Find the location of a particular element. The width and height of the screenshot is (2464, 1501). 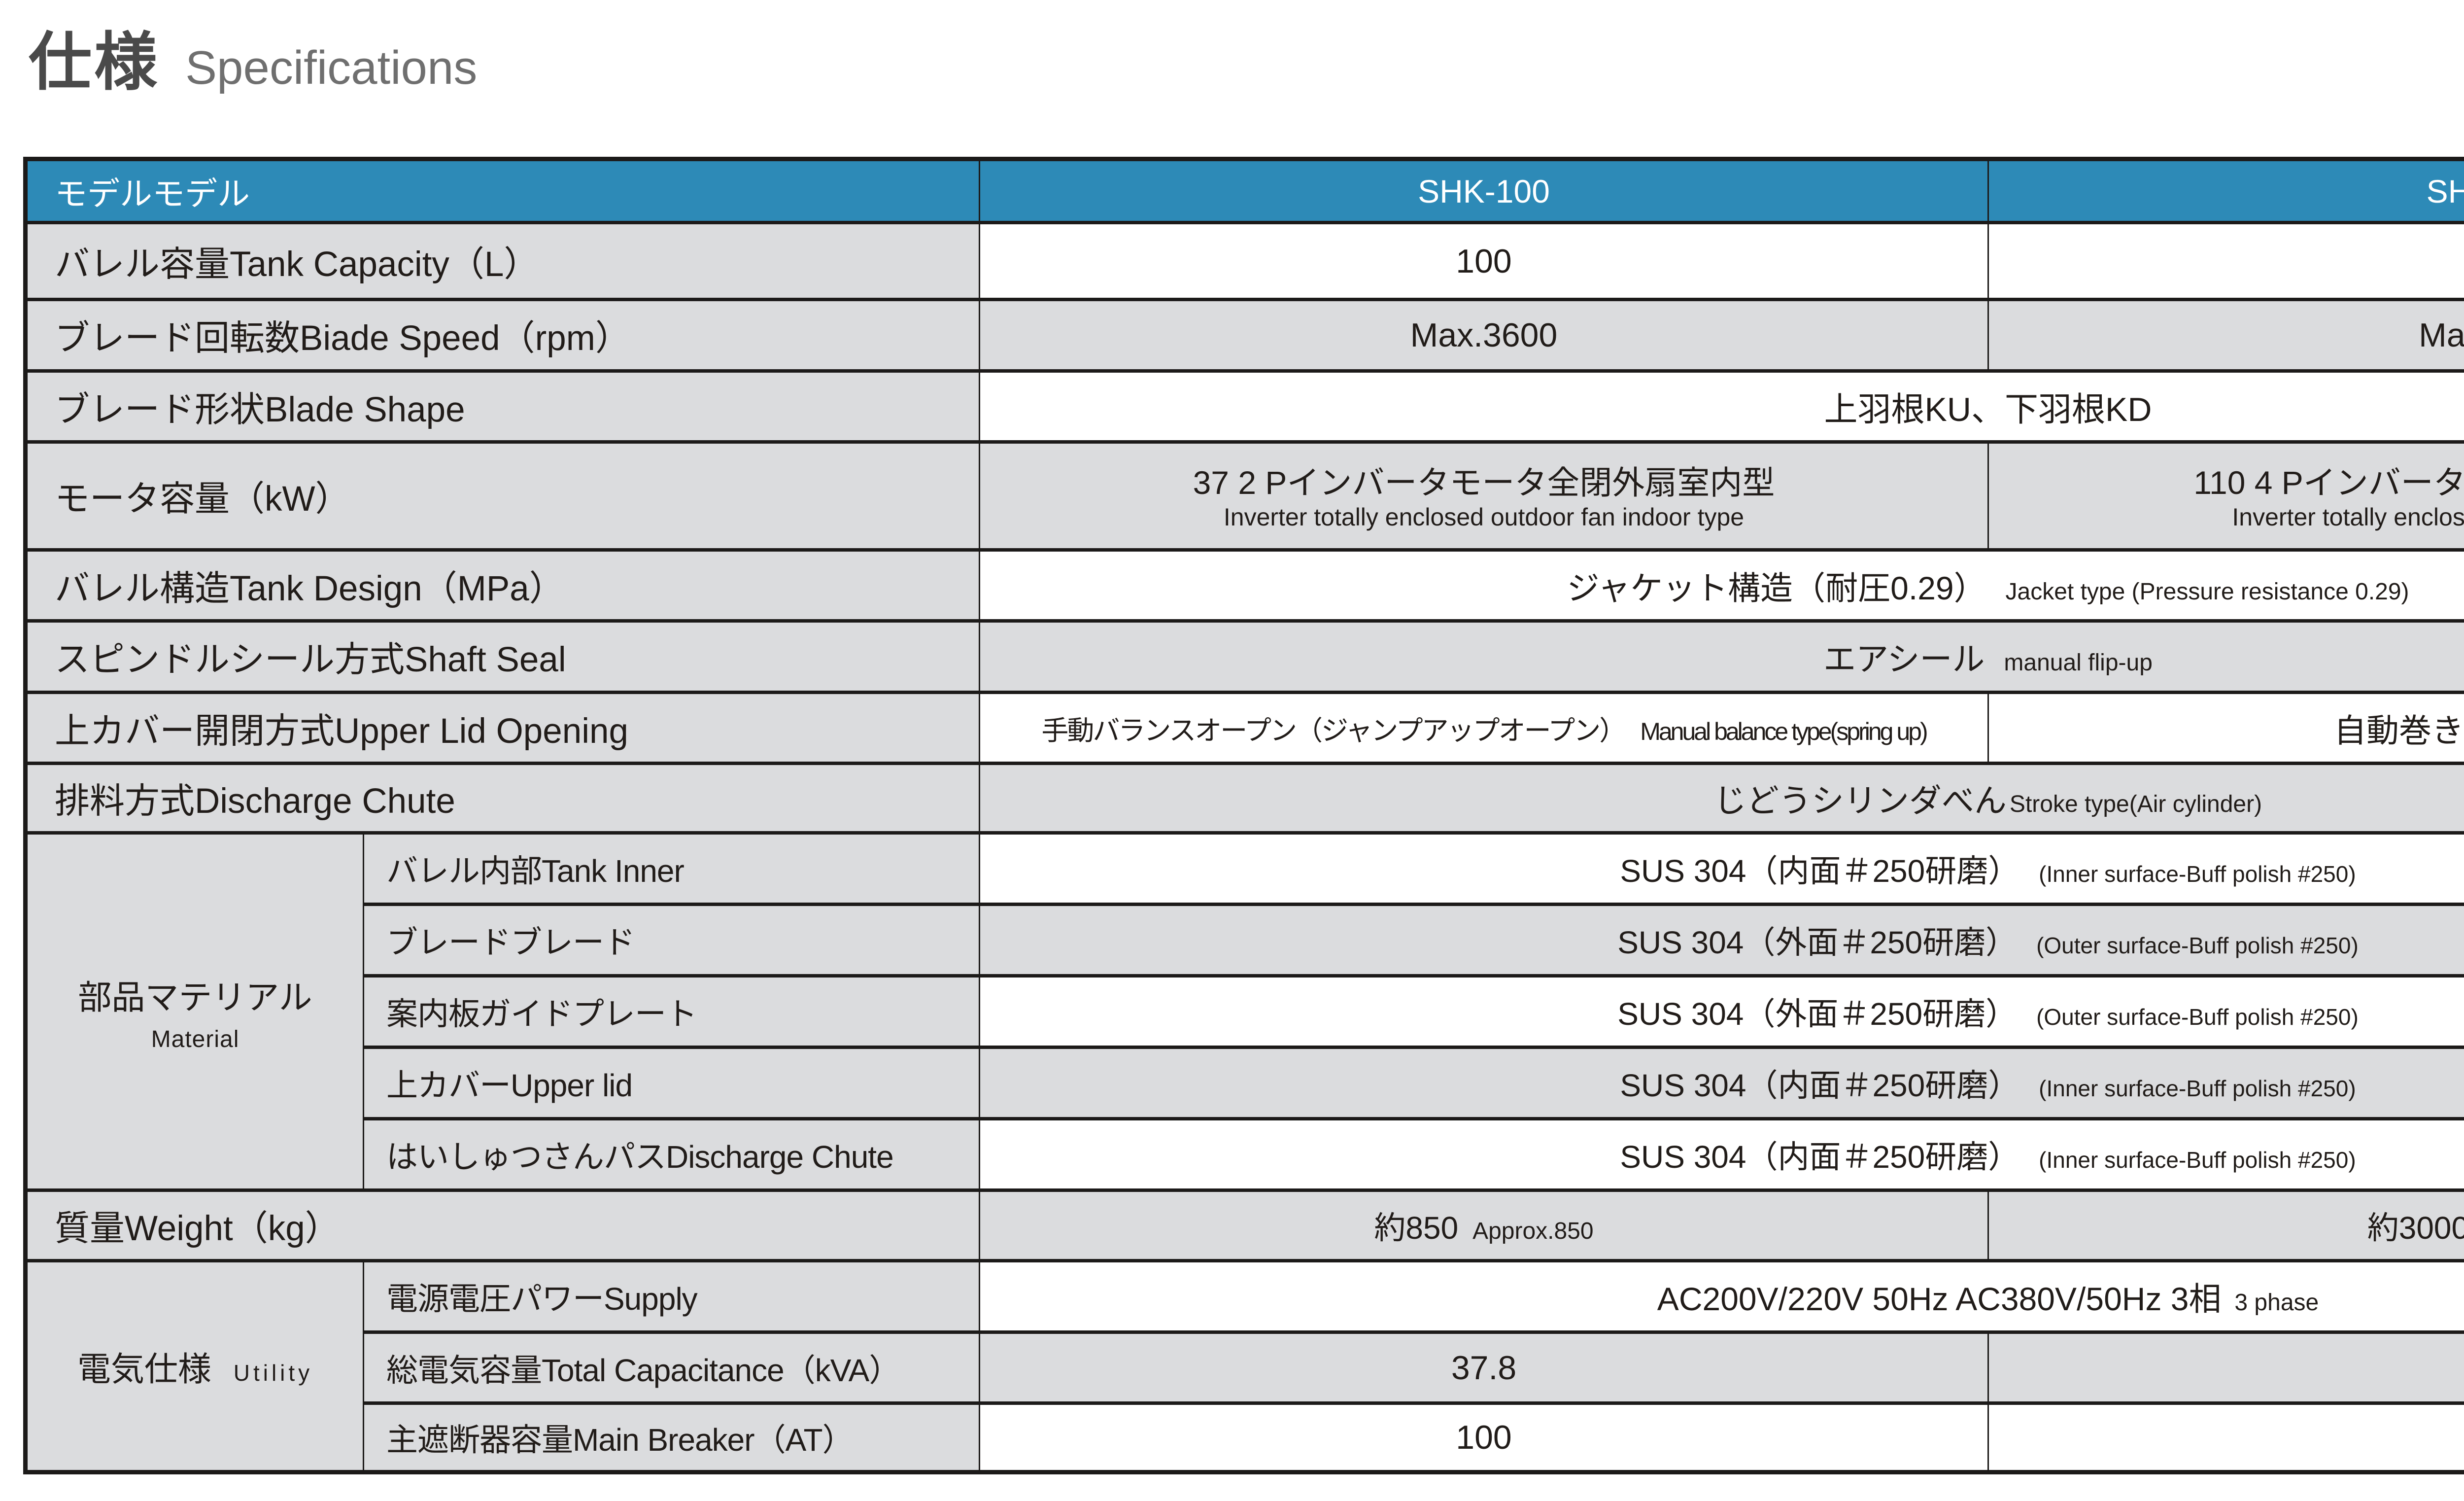

page-title-ja: 仕様 is located at coordinates (94, 62).